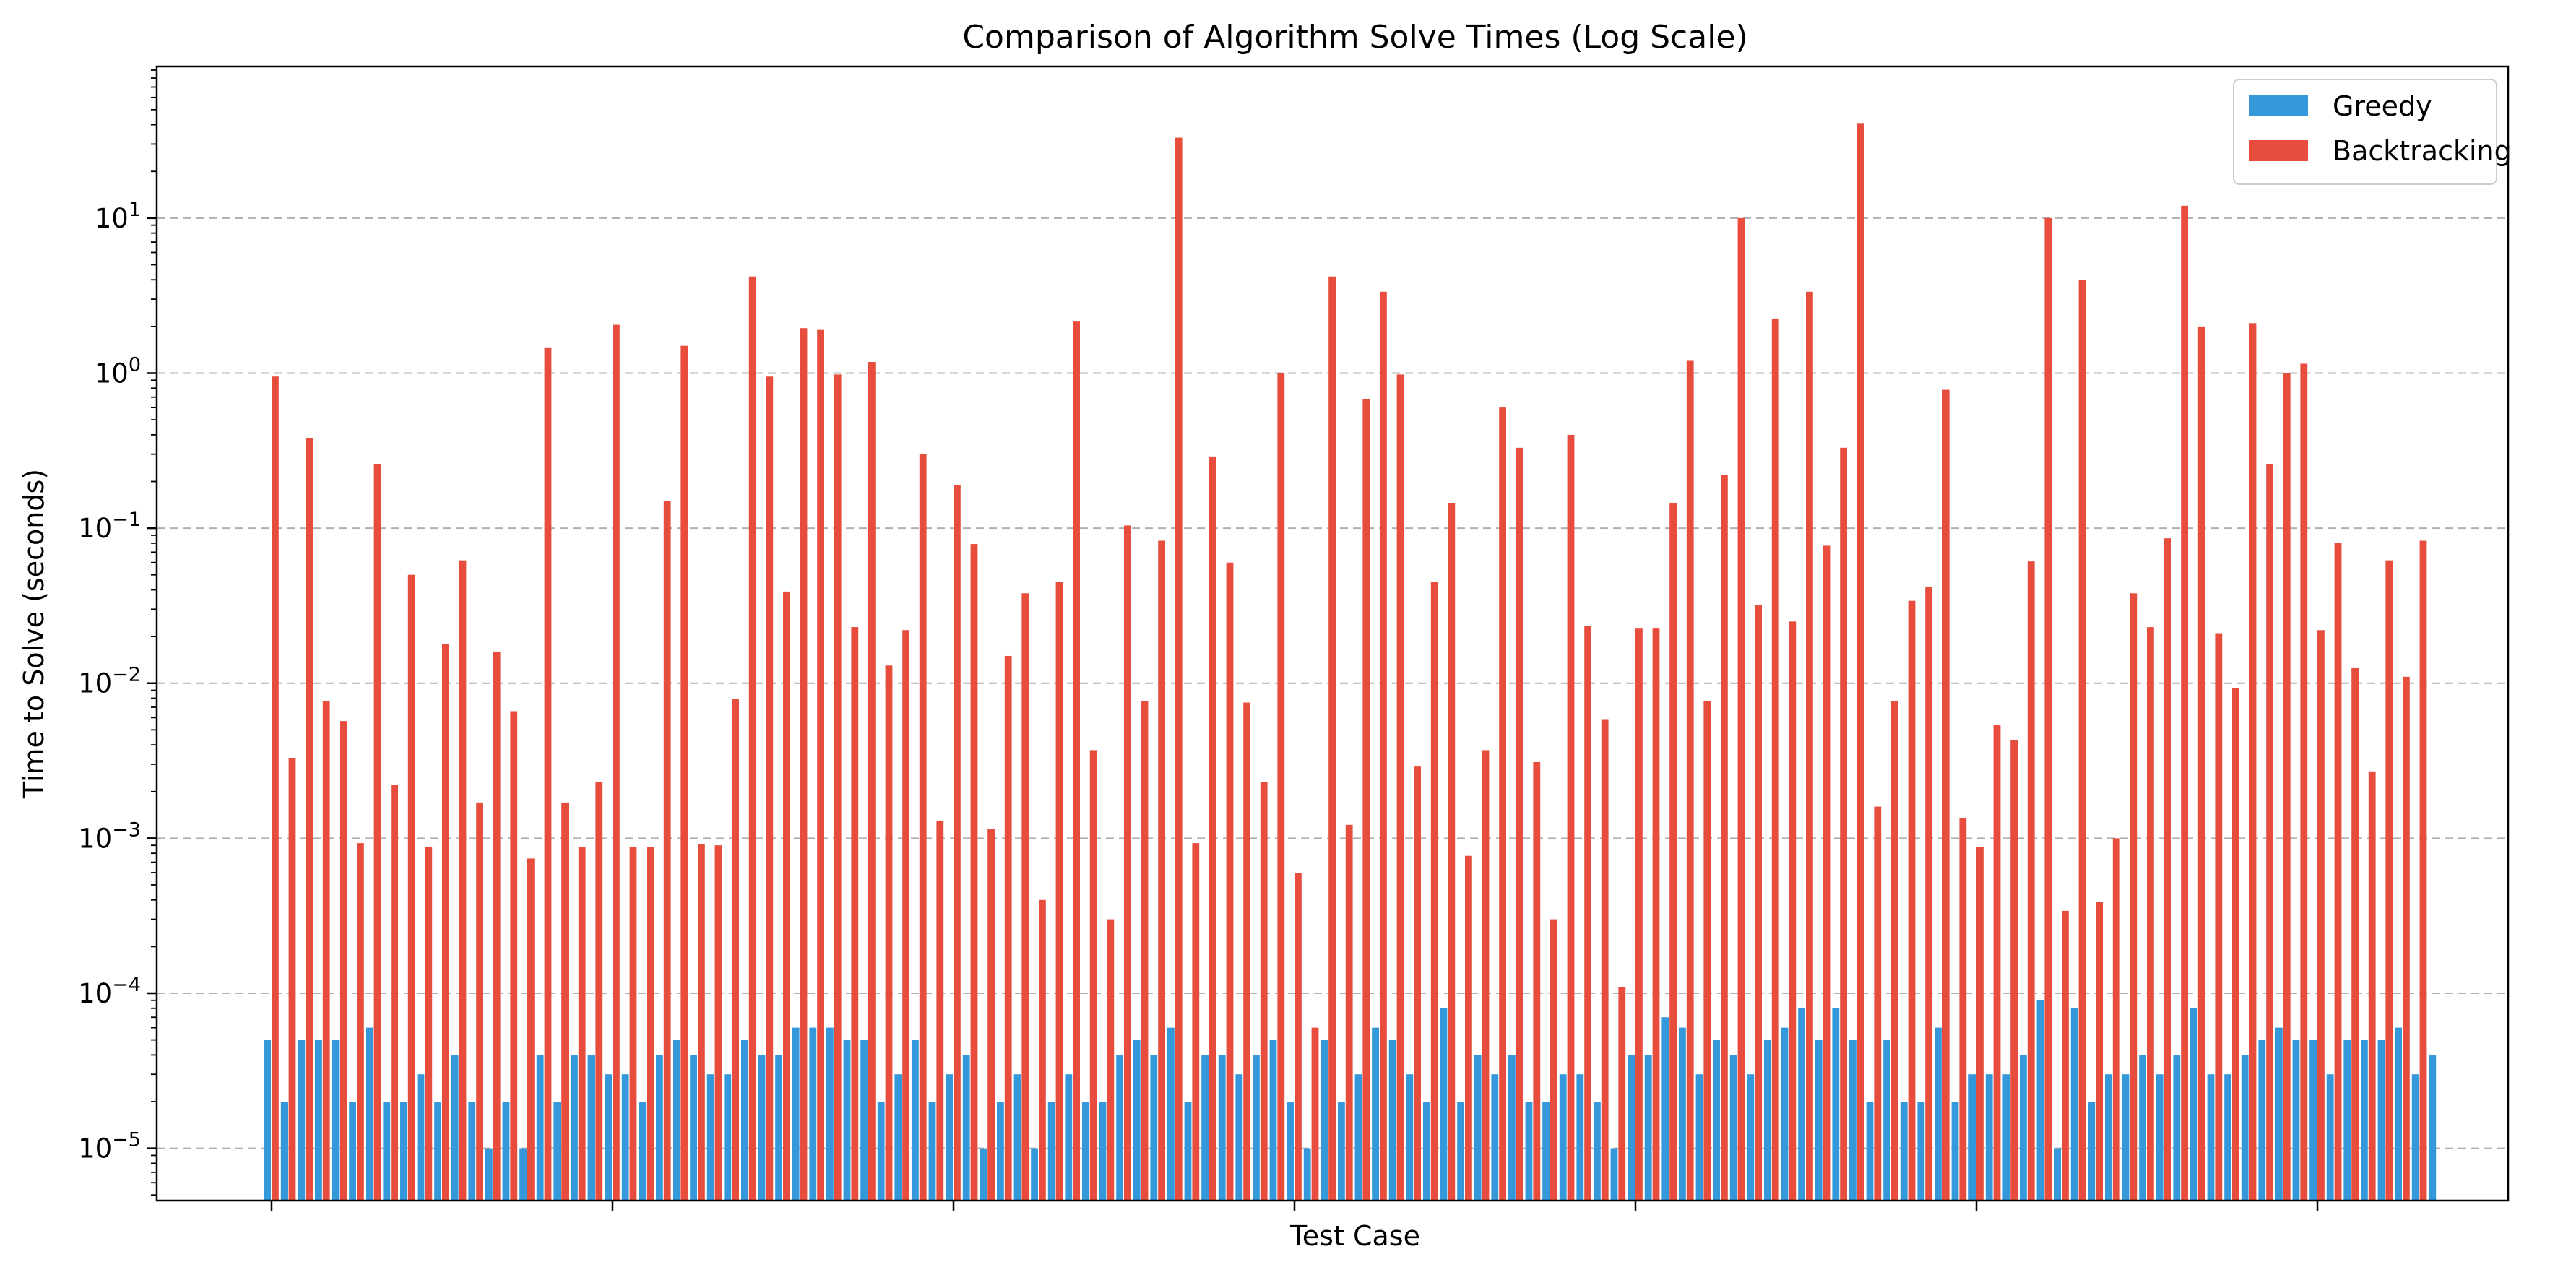 The width and height of the screenshot is (2576, 1275). Describe the element at coordinates (109, 681) in the screenshot. I see `y-tick-label: 10⁻²` at that location.